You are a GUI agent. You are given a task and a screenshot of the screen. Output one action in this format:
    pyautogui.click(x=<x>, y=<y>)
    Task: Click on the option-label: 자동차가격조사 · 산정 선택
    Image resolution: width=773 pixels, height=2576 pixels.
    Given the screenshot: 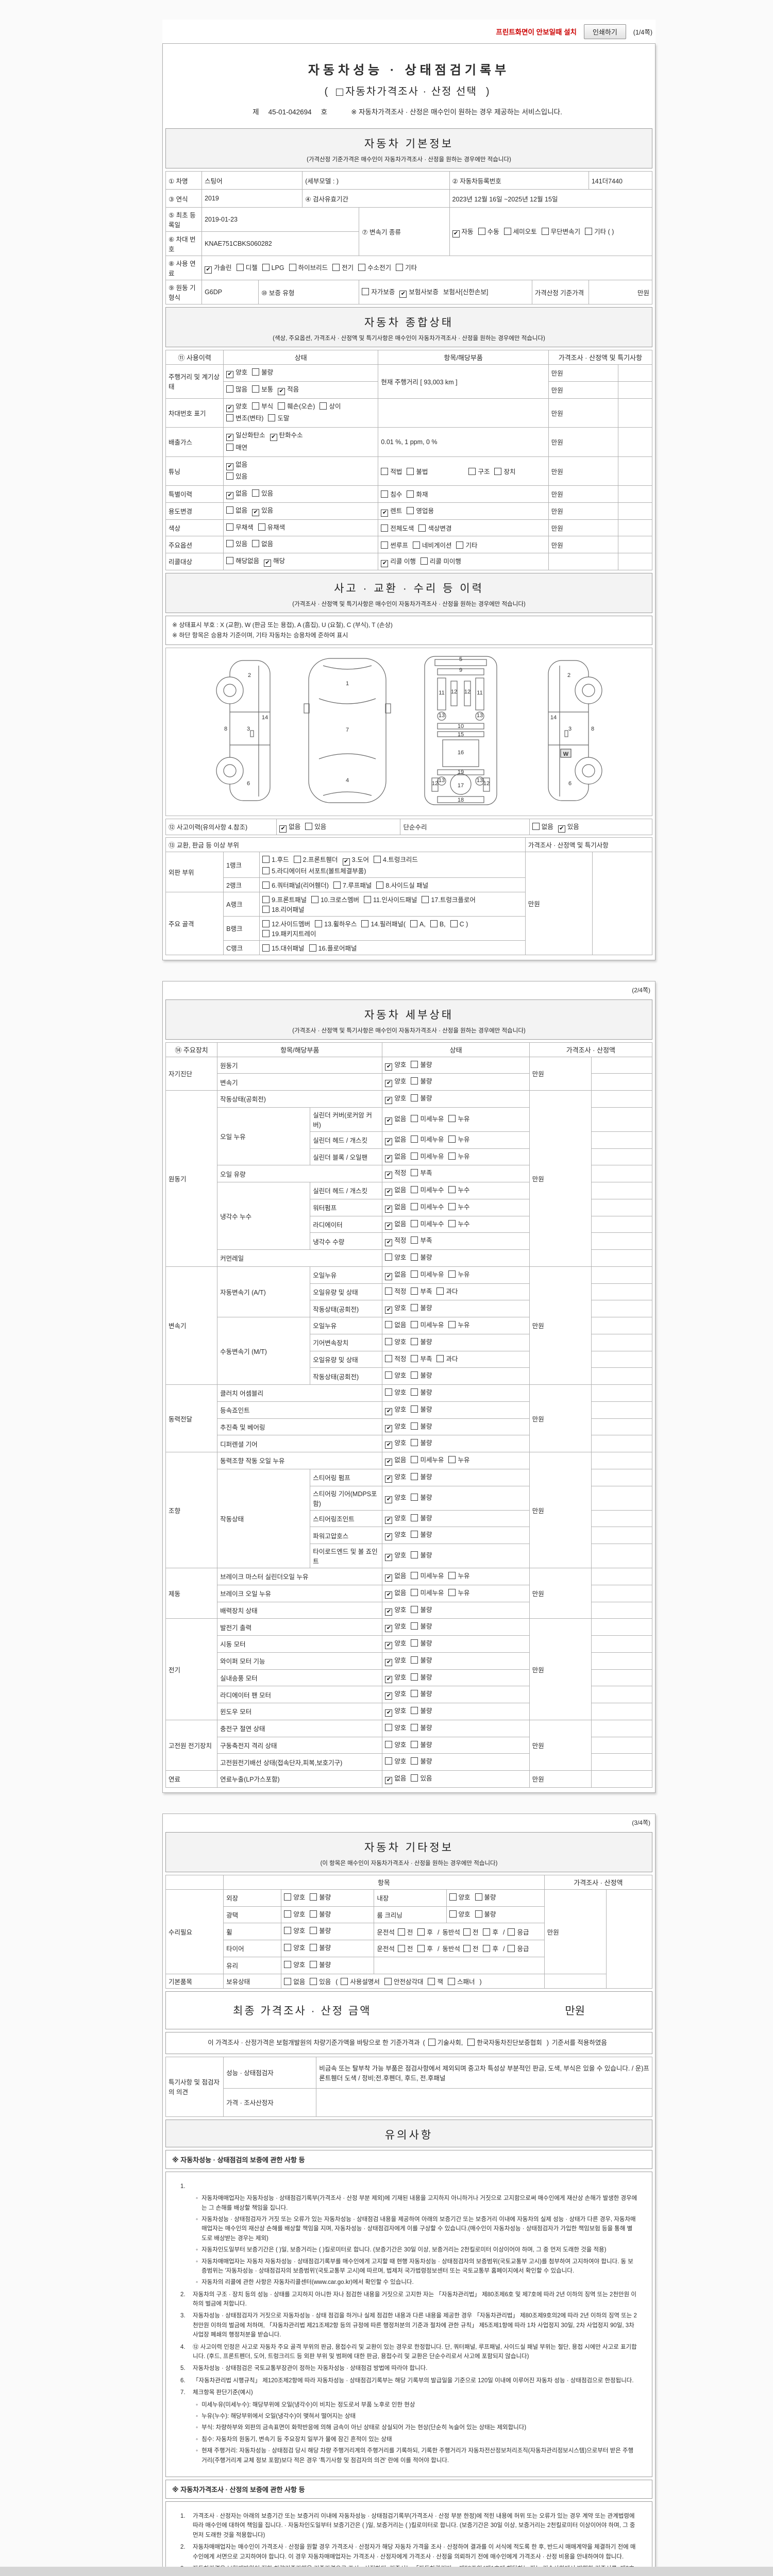 What is the action you would take?
    pyautogui.click(x=411, y=91)
    